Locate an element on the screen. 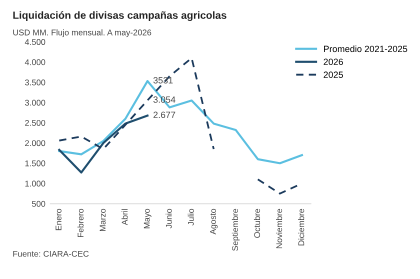 Image resolution: width=420 pixels, height=279 pixels. y-tick-label: 500 is located at coordinates (39, 203).